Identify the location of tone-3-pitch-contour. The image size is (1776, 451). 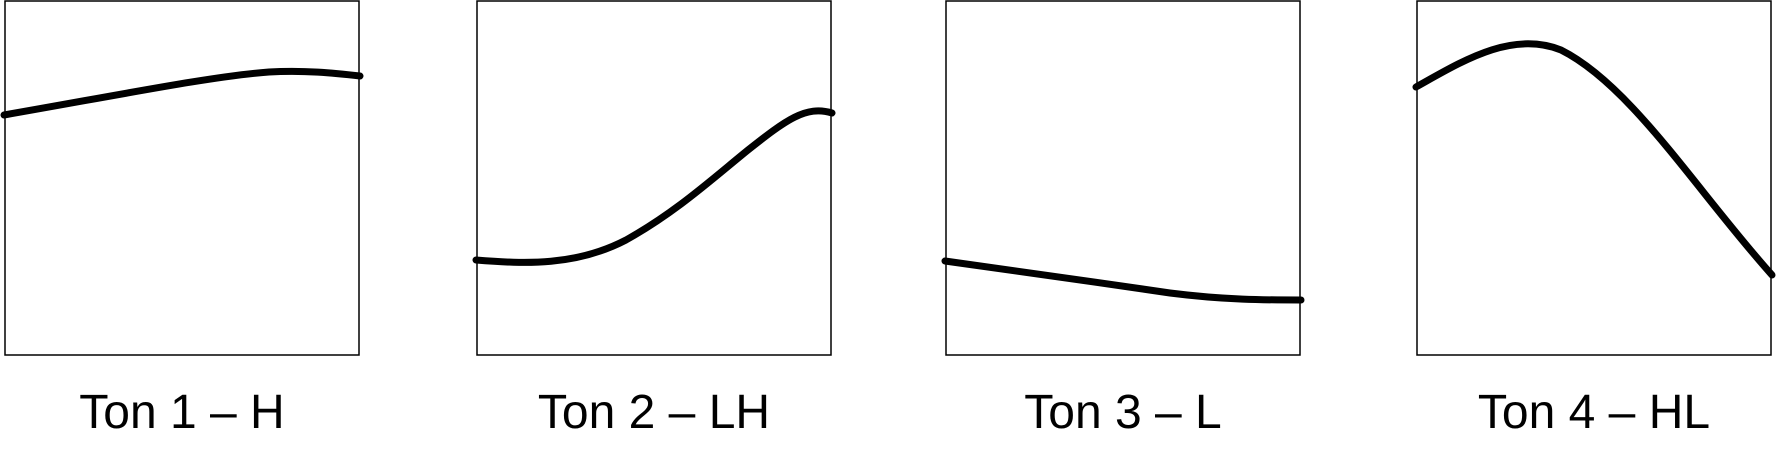
(1123, 280).